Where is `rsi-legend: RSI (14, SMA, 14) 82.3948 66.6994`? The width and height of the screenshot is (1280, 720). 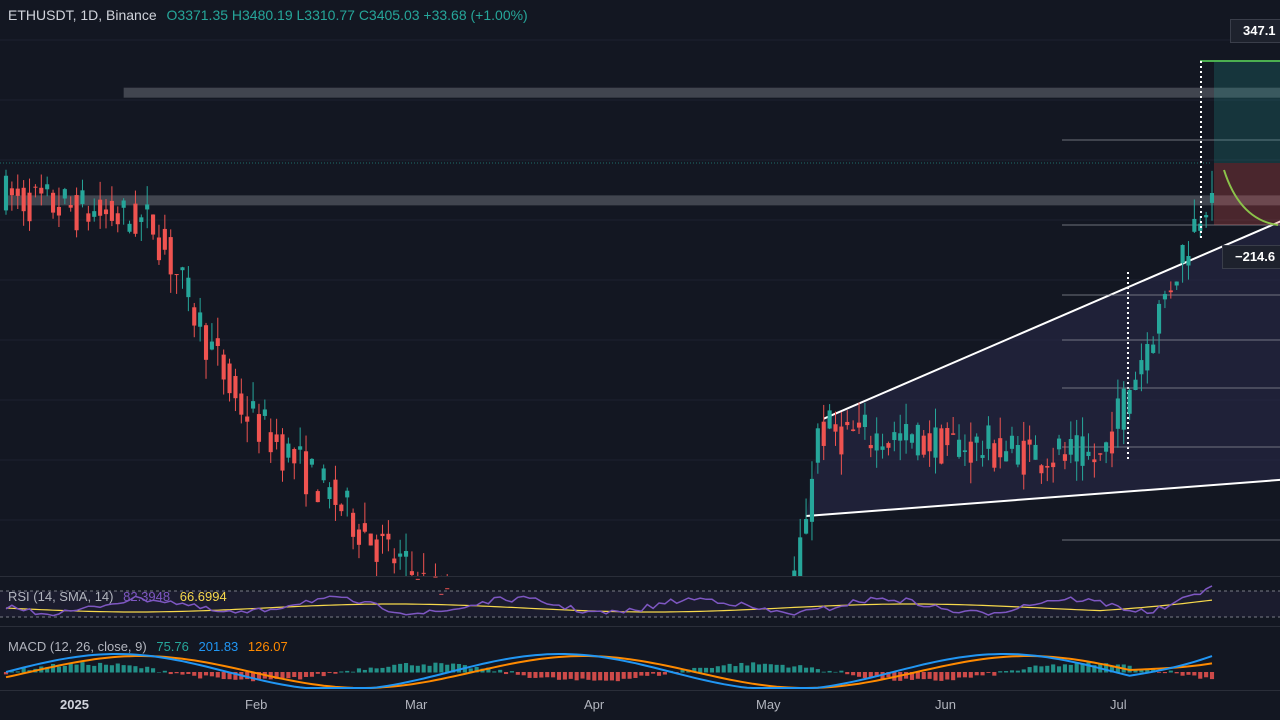
rsi-legend: RSI (14, SMA, 14) 82.3948 66.6994 is located at coordinates (117, 596).